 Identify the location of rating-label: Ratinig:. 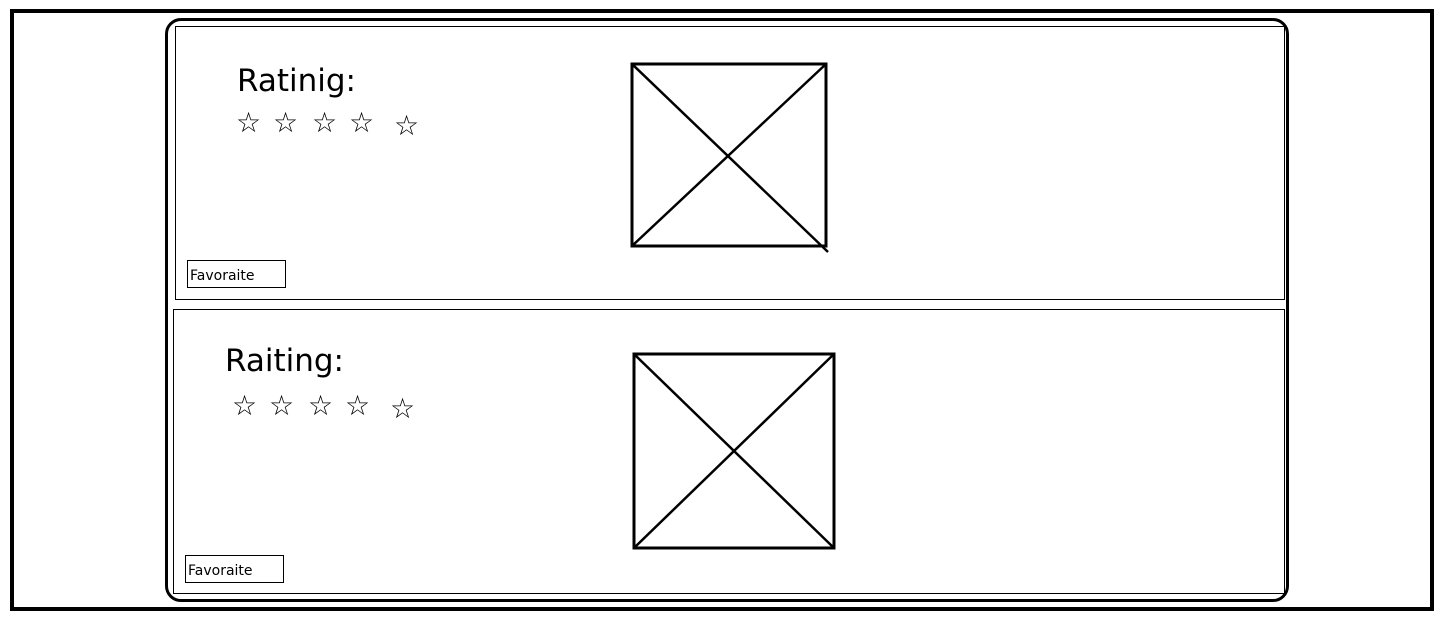
(297, 81).